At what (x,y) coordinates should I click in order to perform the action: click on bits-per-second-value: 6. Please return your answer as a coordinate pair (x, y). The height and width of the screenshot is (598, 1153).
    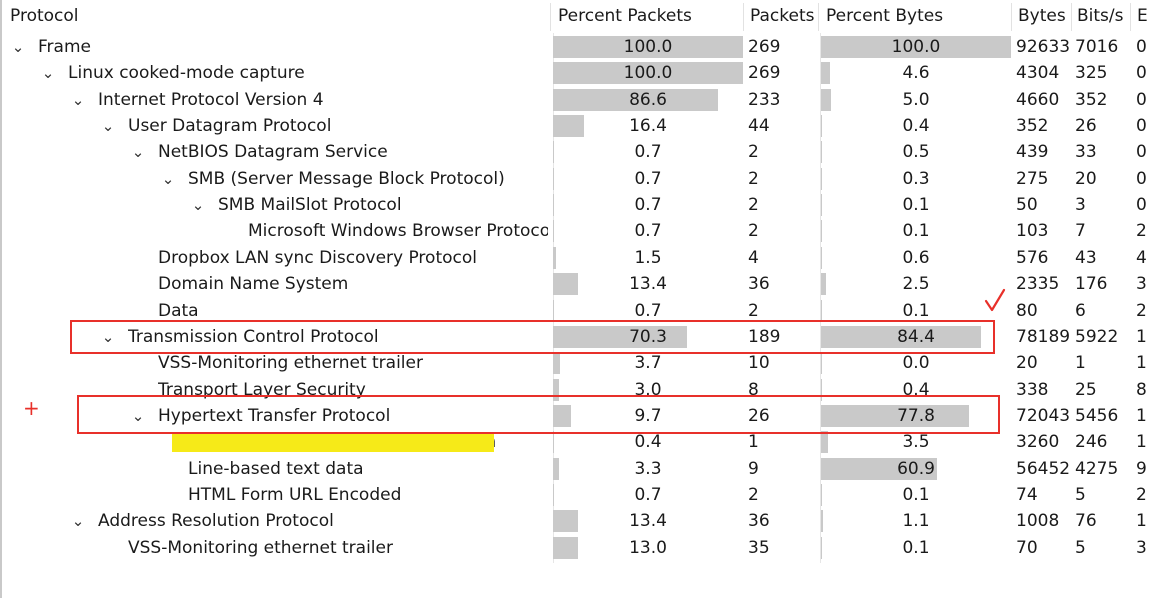
    Looking at the image, I should click on (1080, 311).